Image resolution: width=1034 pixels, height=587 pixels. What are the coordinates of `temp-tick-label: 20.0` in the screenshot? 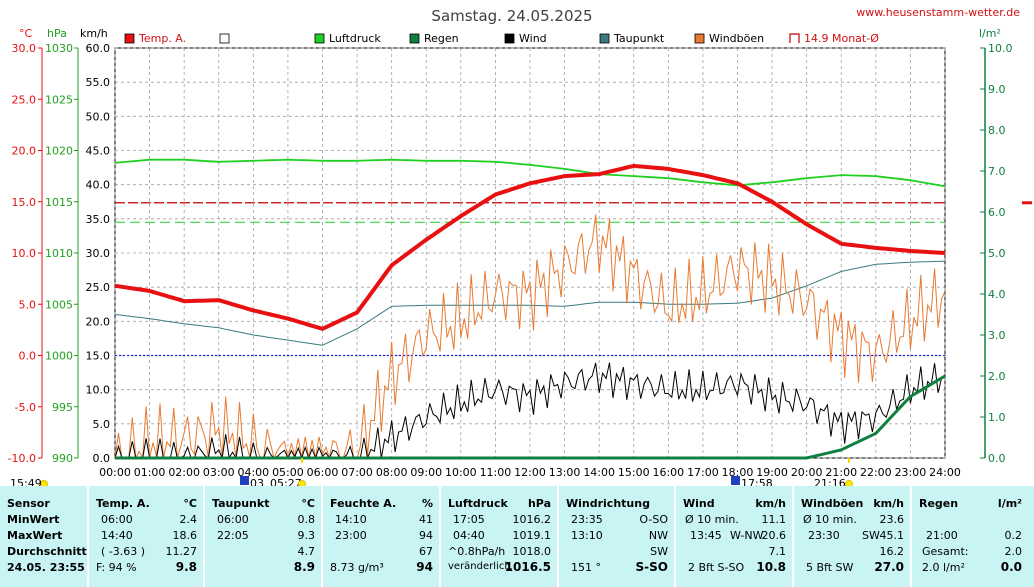 It's located at (24, 151).